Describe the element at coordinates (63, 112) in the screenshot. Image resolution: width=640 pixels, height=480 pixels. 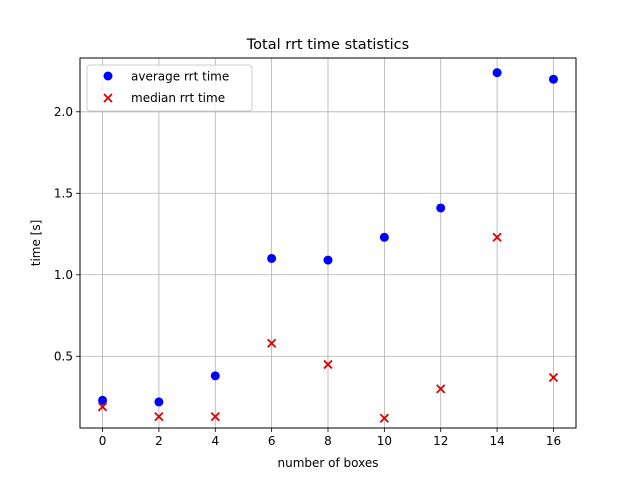
I see `y-tick-label: 2.0` at that location.